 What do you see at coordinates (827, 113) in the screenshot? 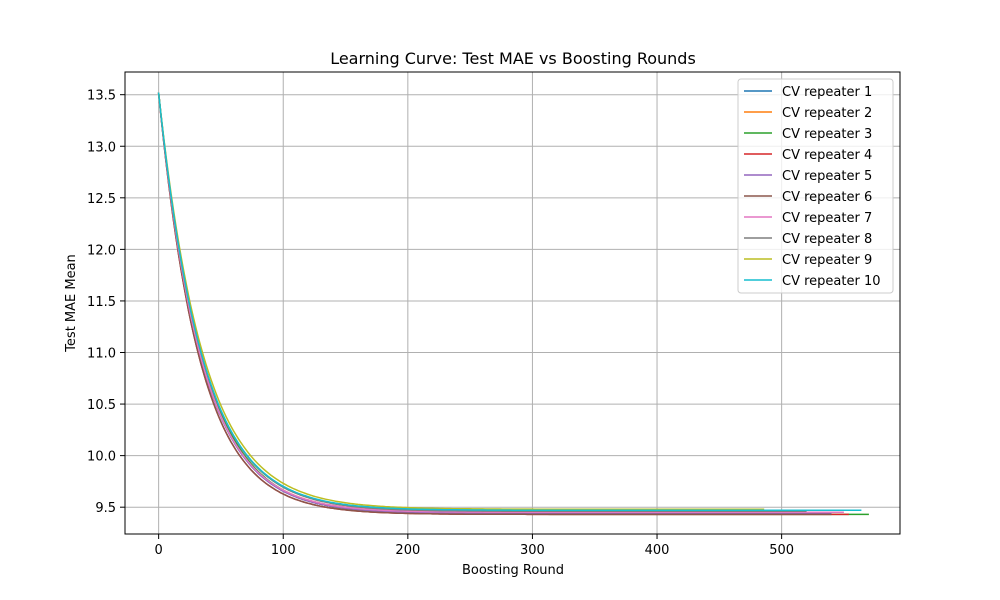
I see `legend-entry-label: CV repeater 2` at bounding box center [827, 113].